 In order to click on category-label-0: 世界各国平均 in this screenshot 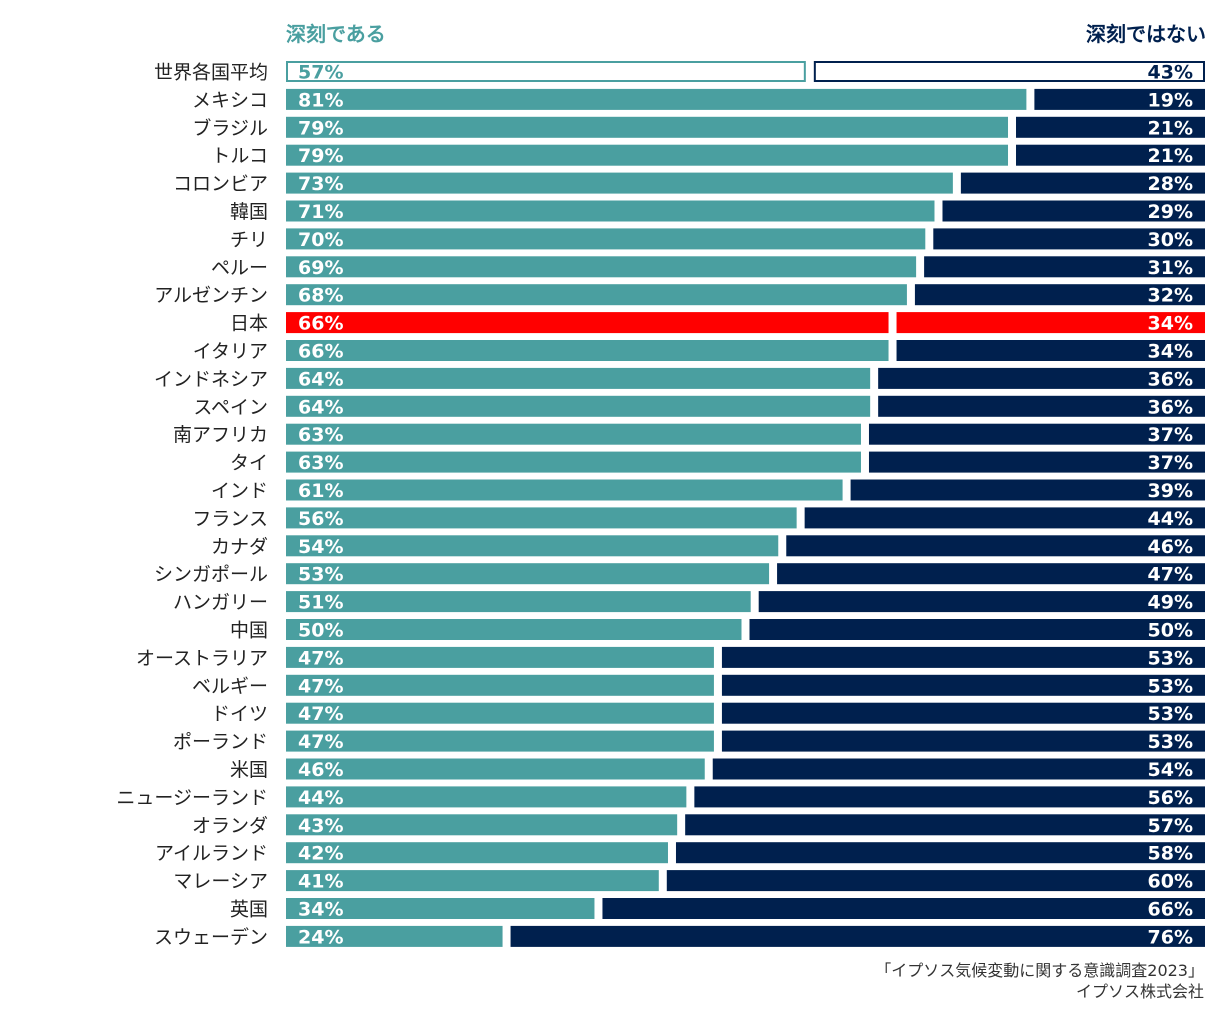, I will do `click(211, 73)`.